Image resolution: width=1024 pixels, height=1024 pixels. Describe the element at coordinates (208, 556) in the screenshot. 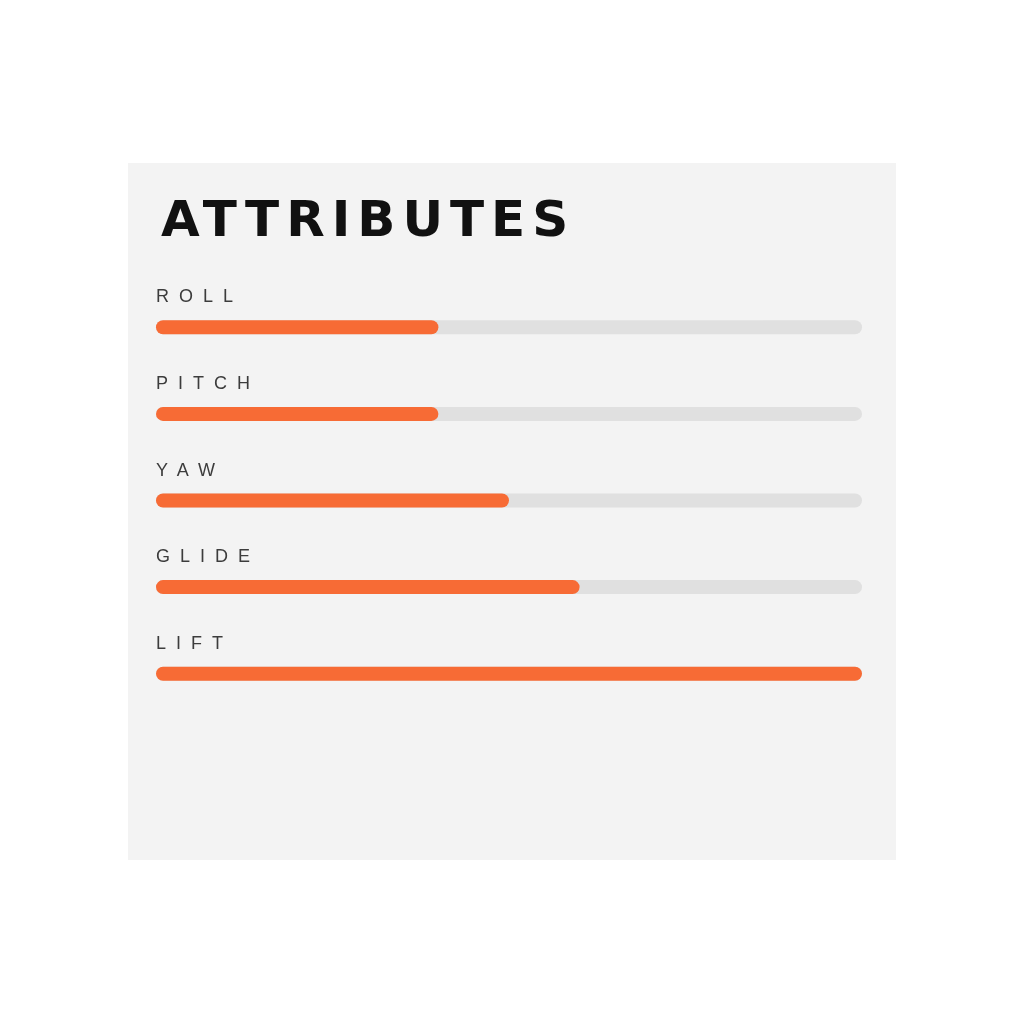

I see `y-tick-label: GLIDE` at that location.